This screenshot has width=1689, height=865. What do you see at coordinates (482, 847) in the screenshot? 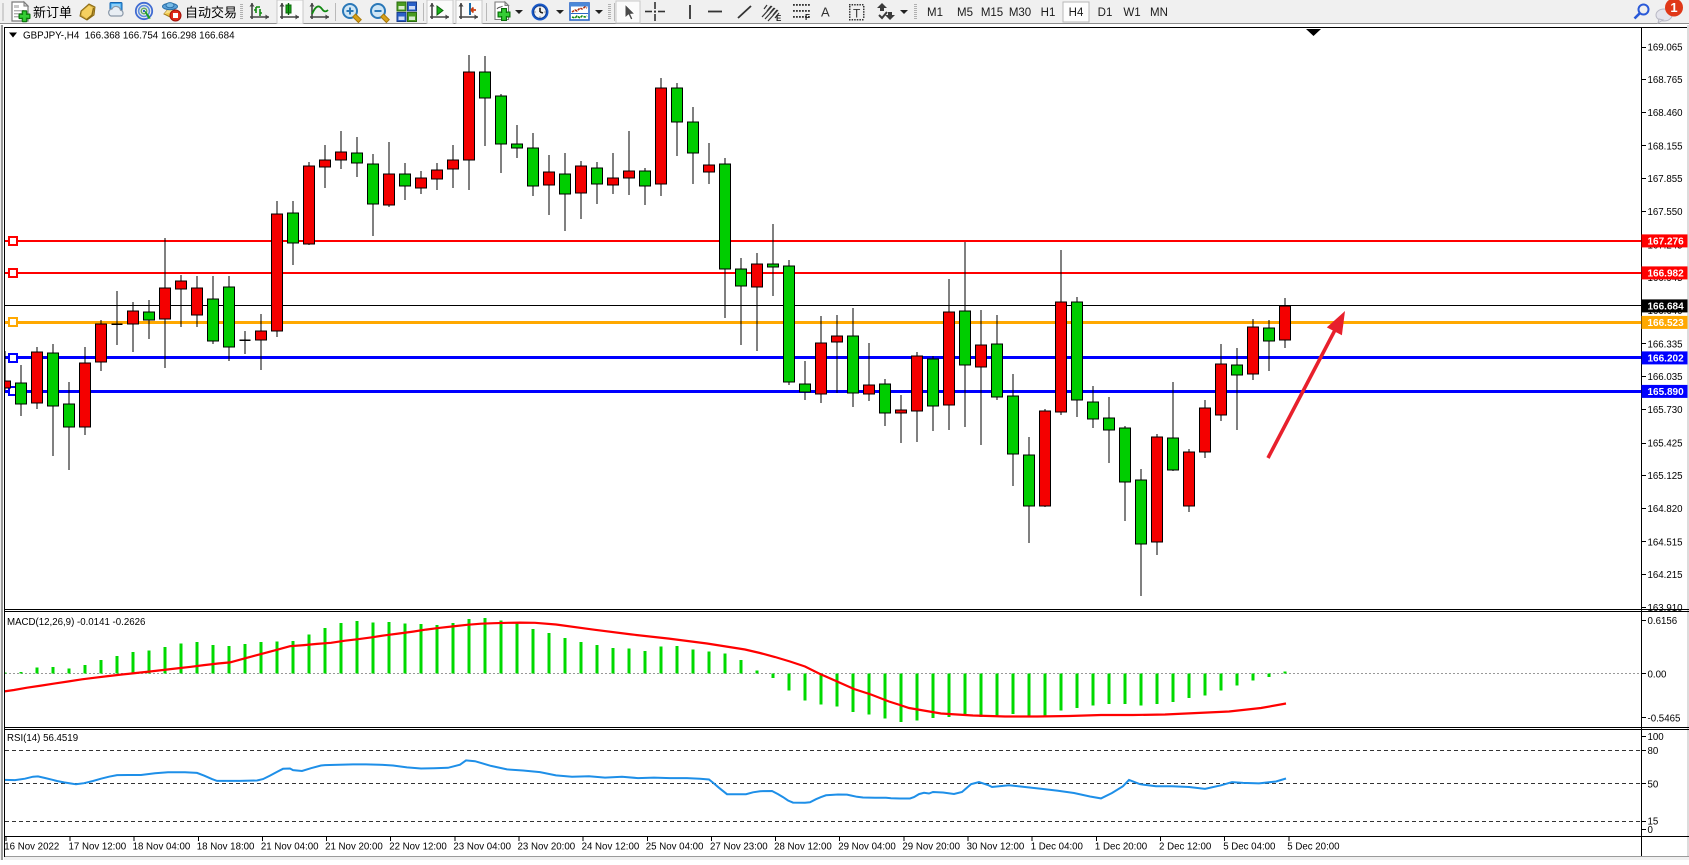
I see `svg-text: 23 Nov 04:00` at bounding box center [482, 847].